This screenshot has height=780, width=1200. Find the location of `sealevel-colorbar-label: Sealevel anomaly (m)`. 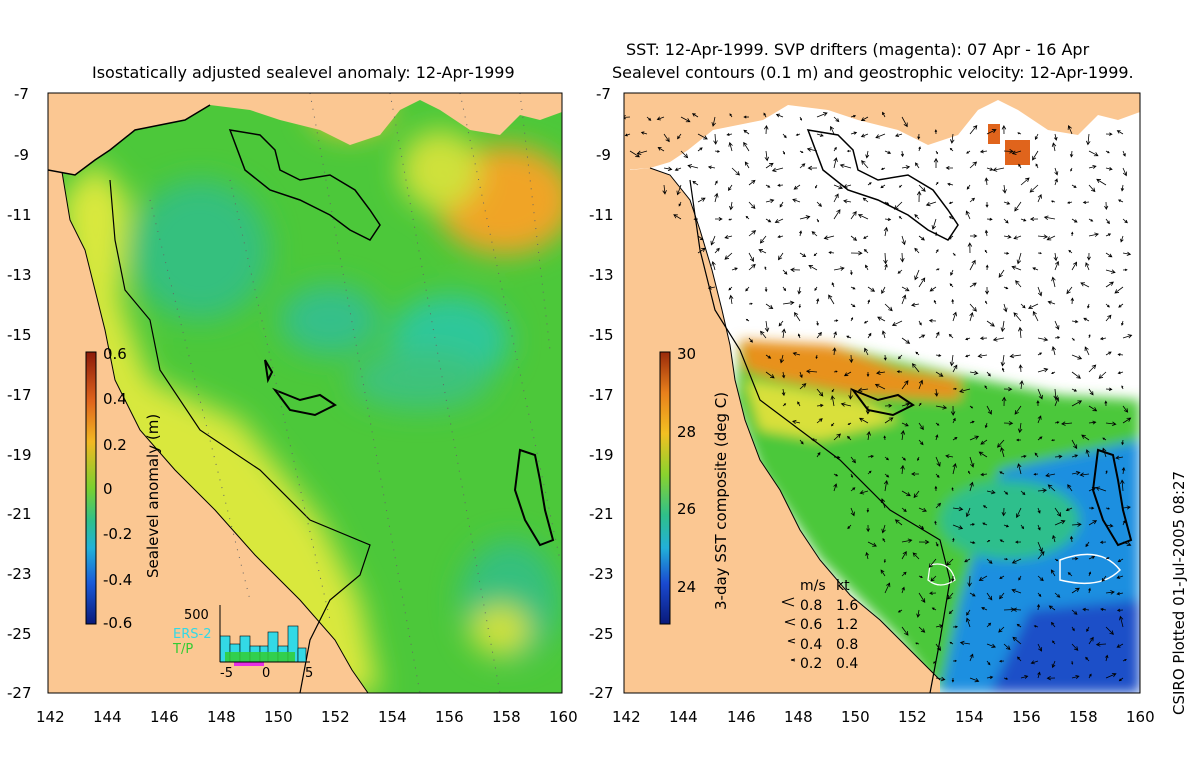

sealevel-colorbar-label: Sealevel anomaly (m) is located at coordinates (153, 495).